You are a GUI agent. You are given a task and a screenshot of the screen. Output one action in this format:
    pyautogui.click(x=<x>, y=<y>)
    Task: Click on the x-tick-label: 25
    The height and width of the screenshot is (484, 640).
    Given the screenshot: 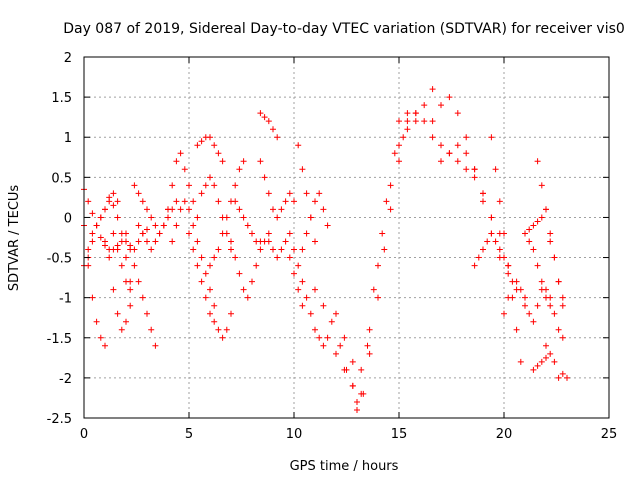 What is the action you would take?
    pyautogui.click(x=609, y=434)
    